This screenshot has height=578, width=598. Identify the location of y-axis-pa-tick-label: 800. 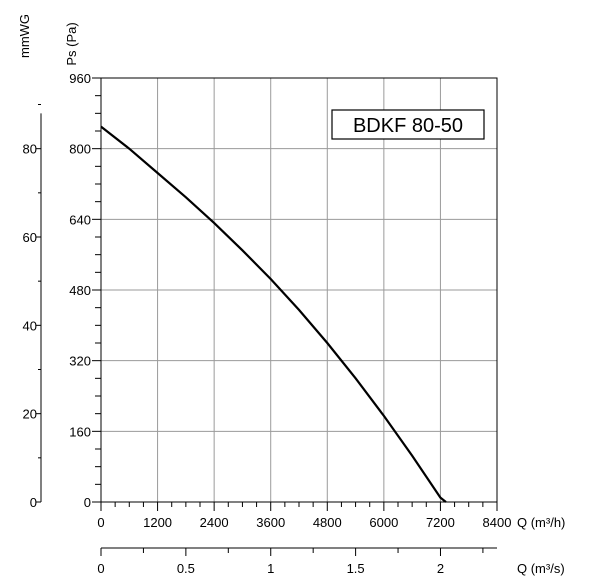
(80, 149).